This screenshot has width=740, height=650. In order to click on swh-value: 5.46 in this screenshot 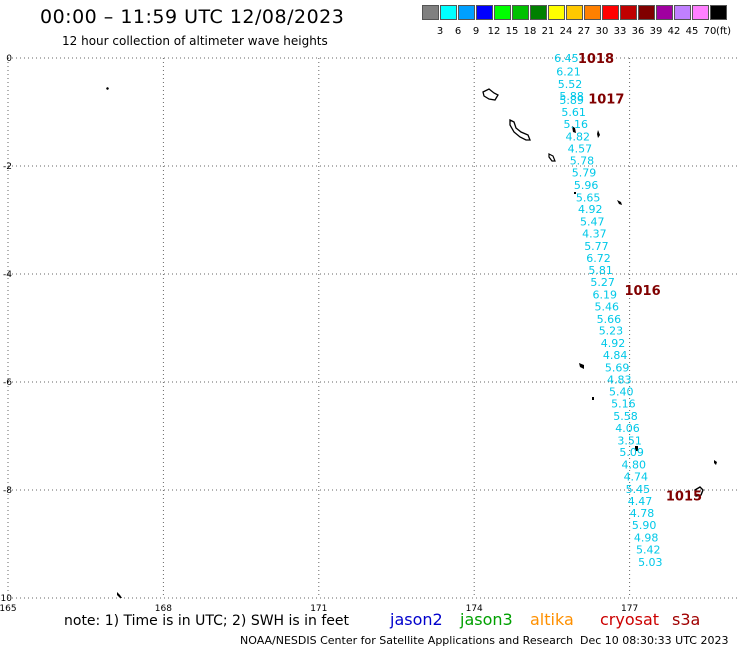, I will do `click(607, 306)`.